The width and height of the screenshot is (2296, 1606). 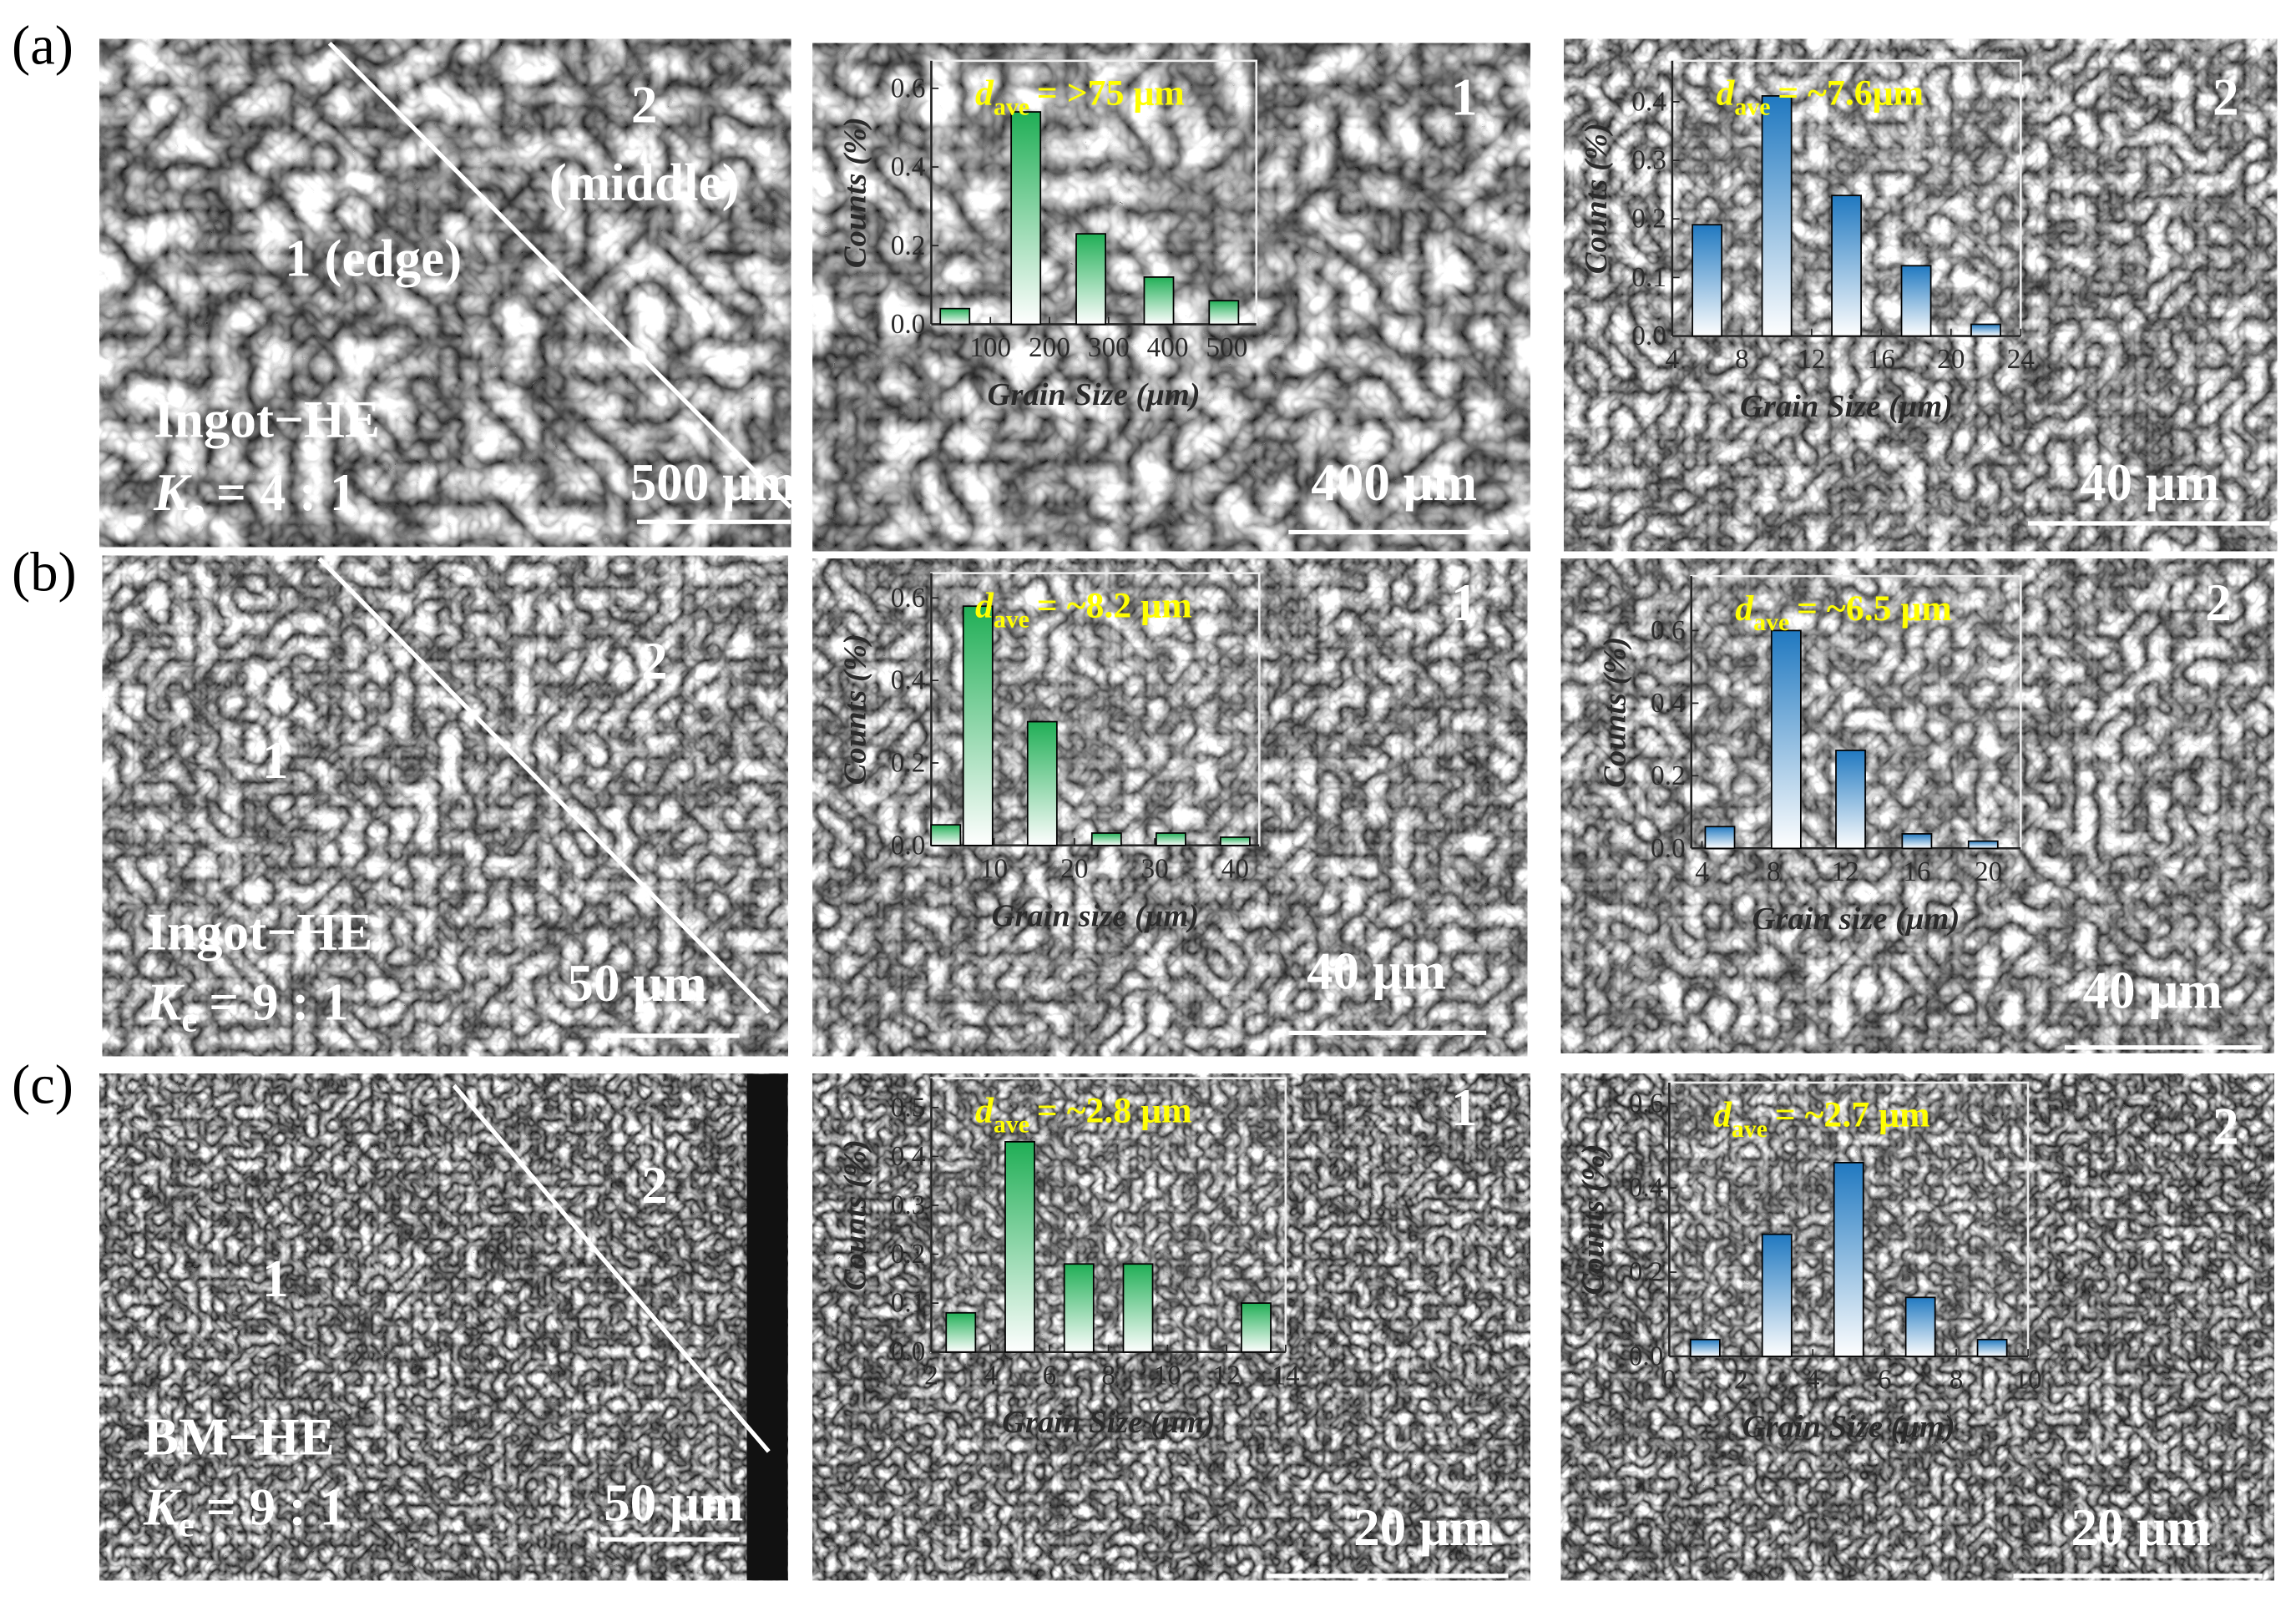 I want to click on region-label: 1 (edge), so click(x=373, y=259).